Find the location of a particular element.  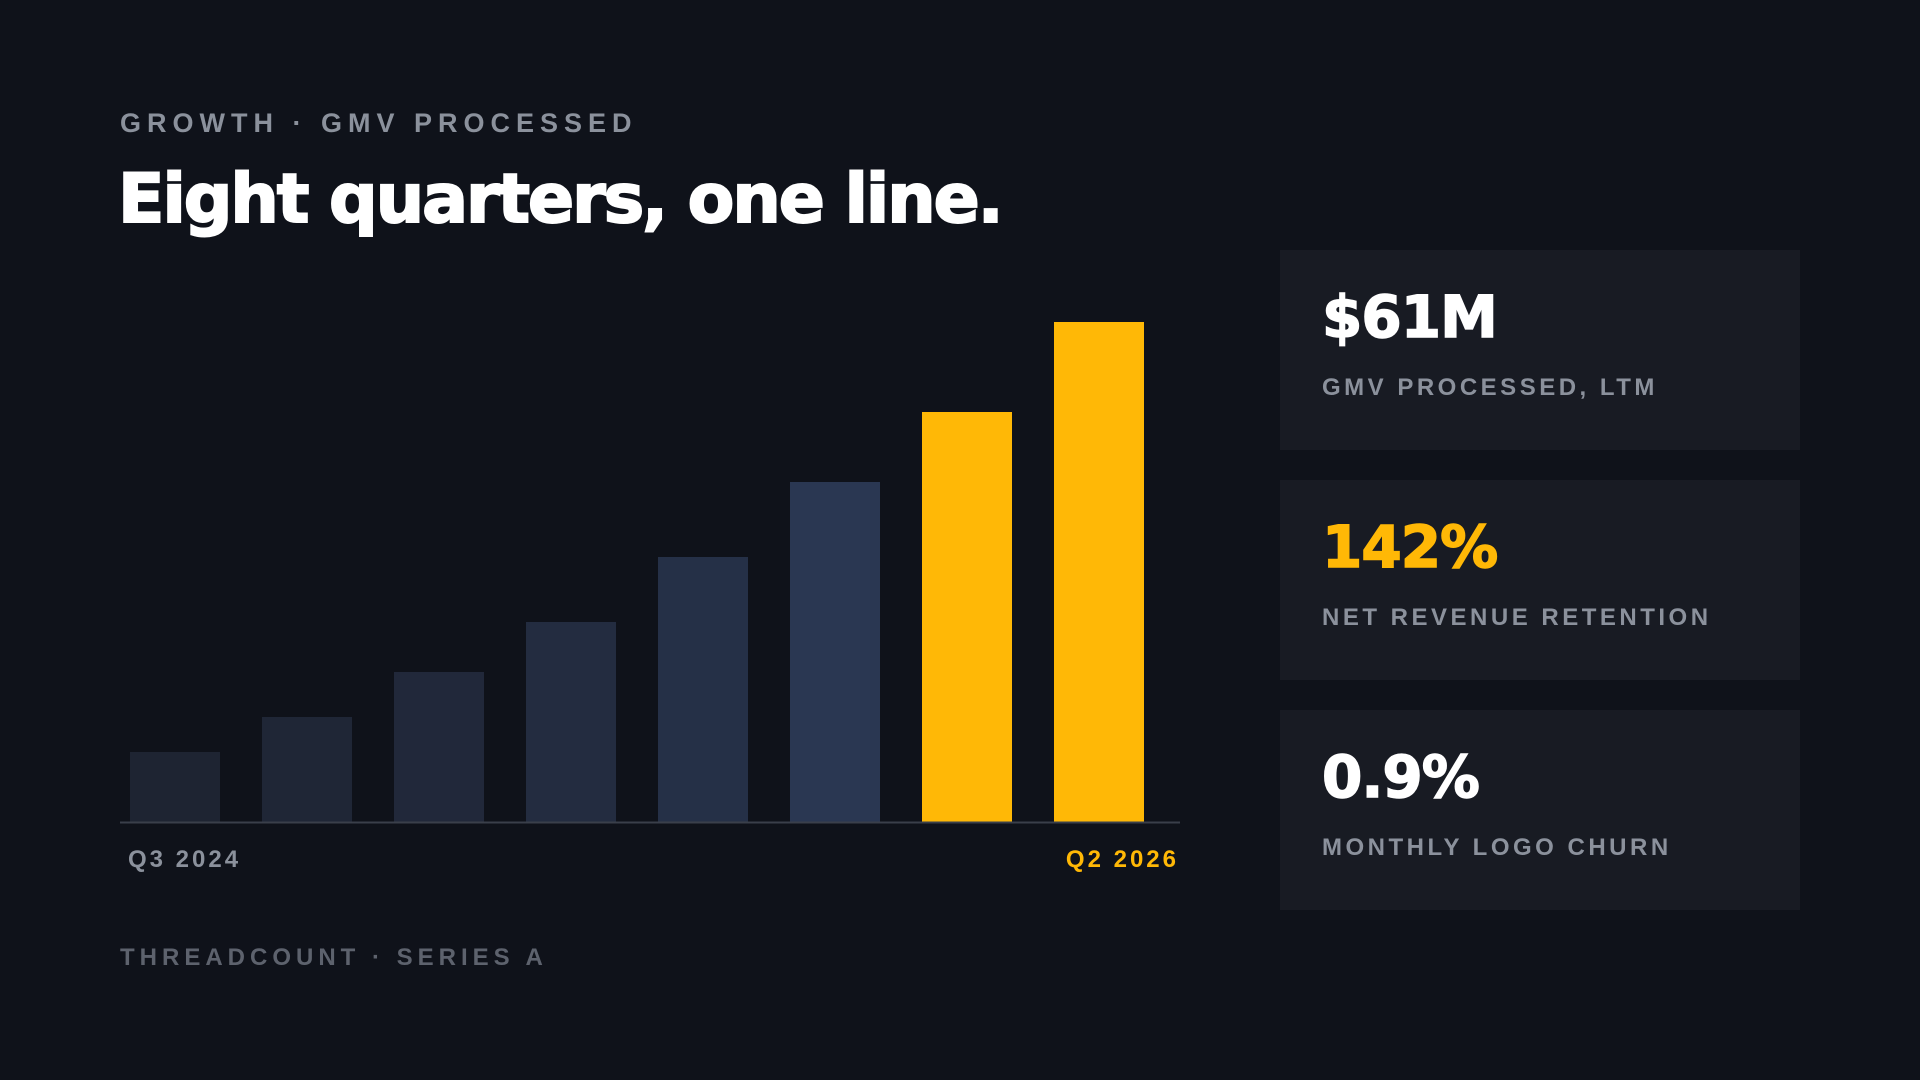

x-tick-label-q3-2024: Q3 2024 is located at coordinates (184, 859).